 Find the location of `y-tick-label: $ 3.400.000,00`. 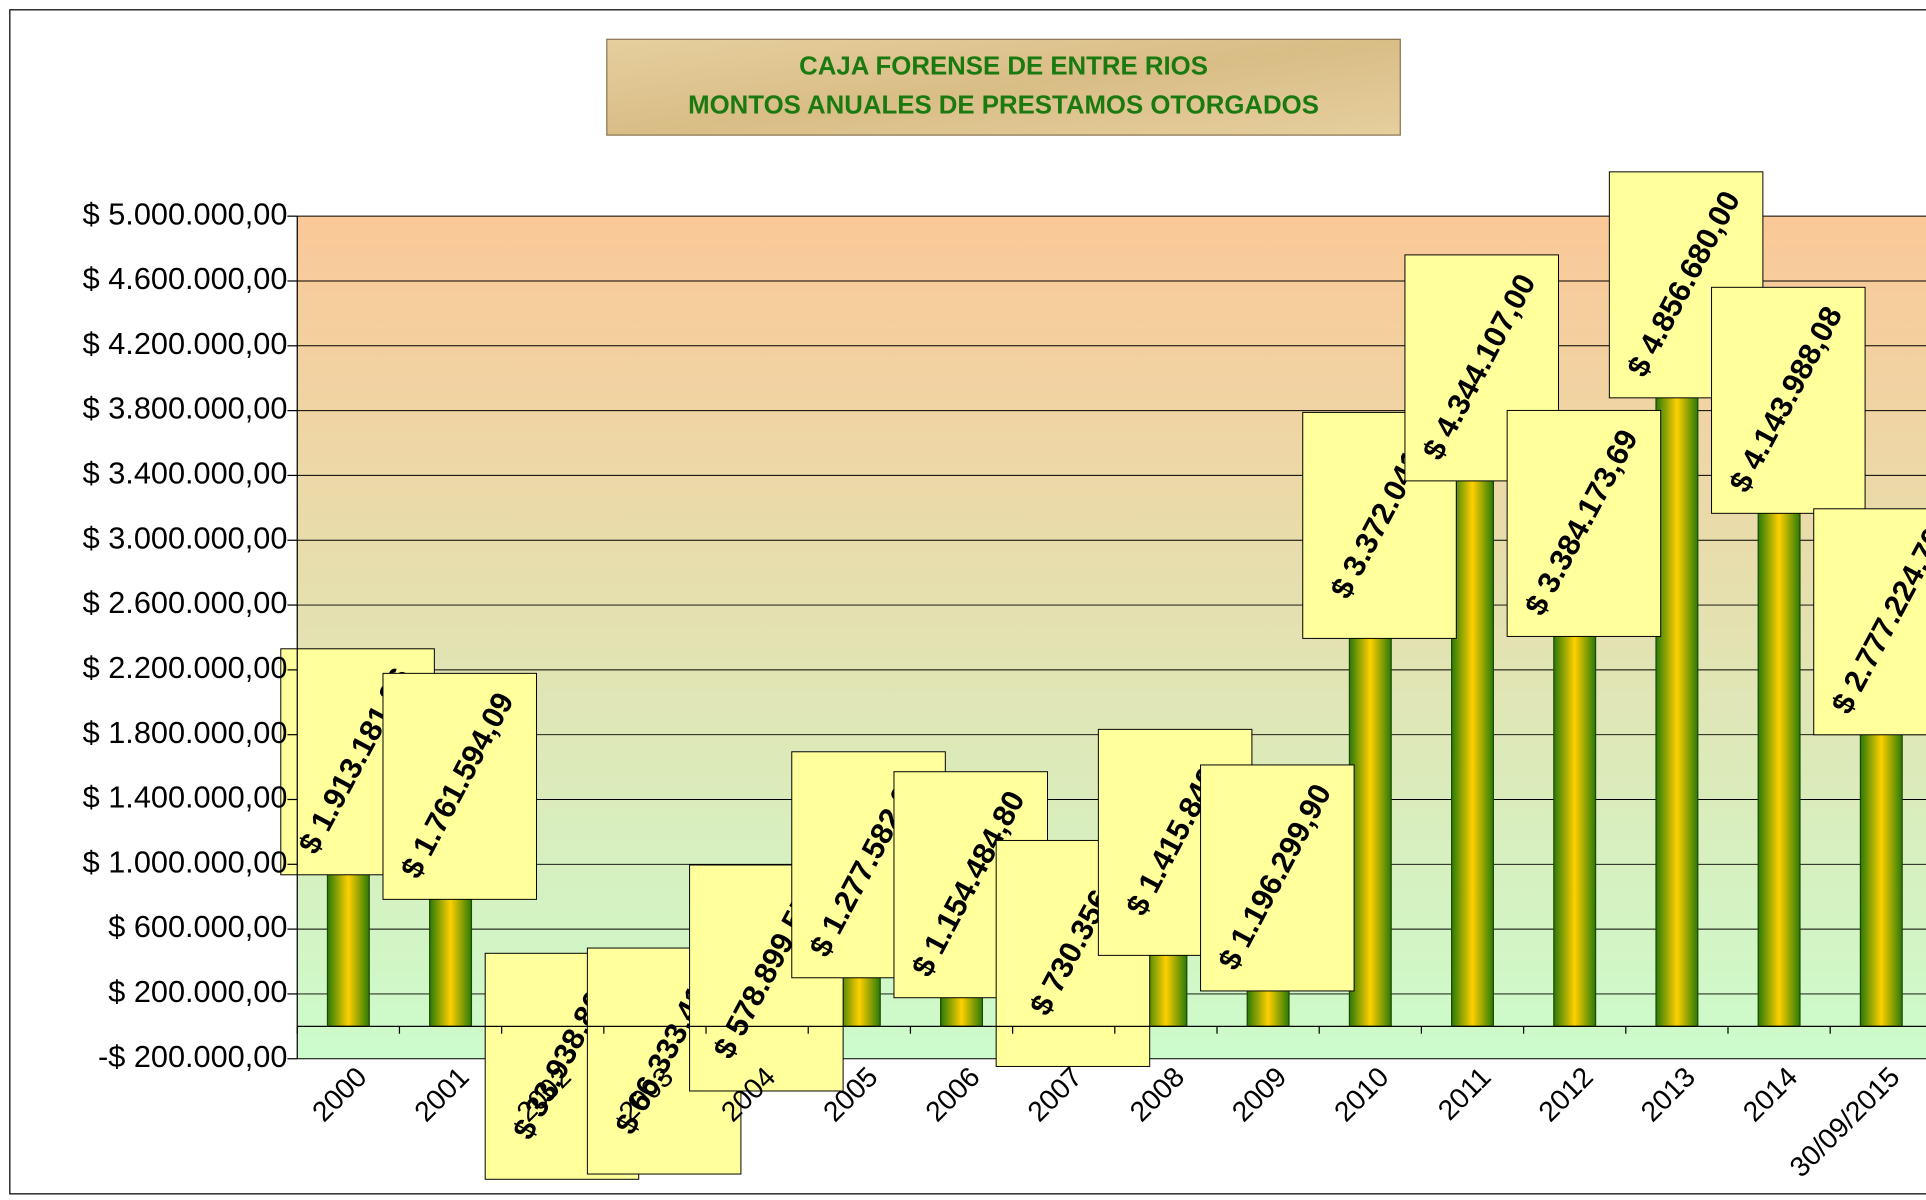

y-tick-label: $ 3.400.000,00 is located at coordinates (185, 473).